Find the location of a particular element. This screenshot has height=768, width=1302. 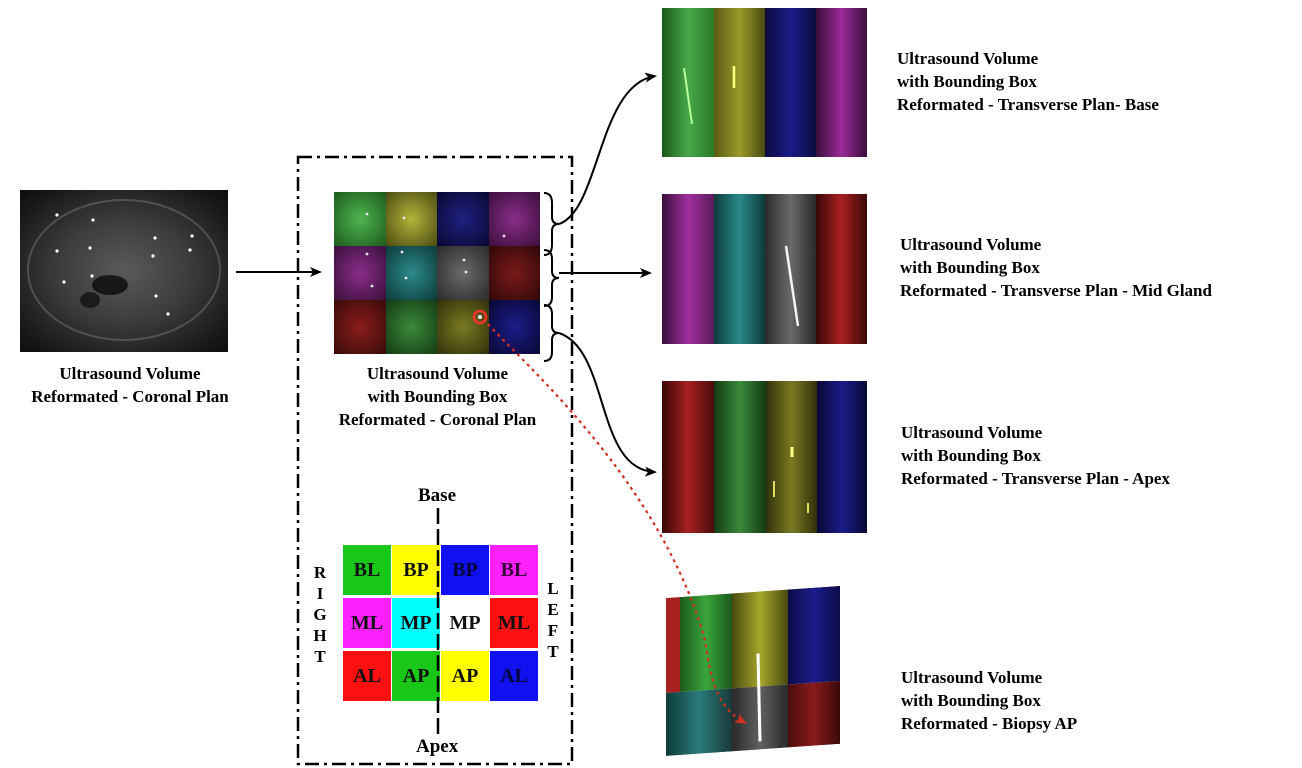

brace-bottom-row is located at coordinates (551, 333).